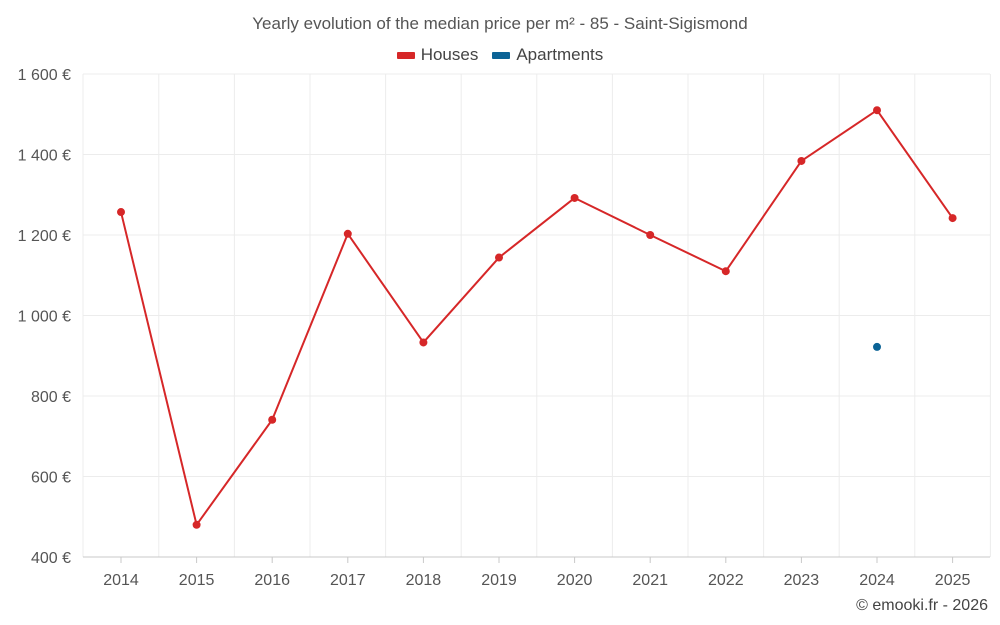 The image size is (1000, 625). I want to click on legend-label-apartments: Apartments, so click(560, 54).